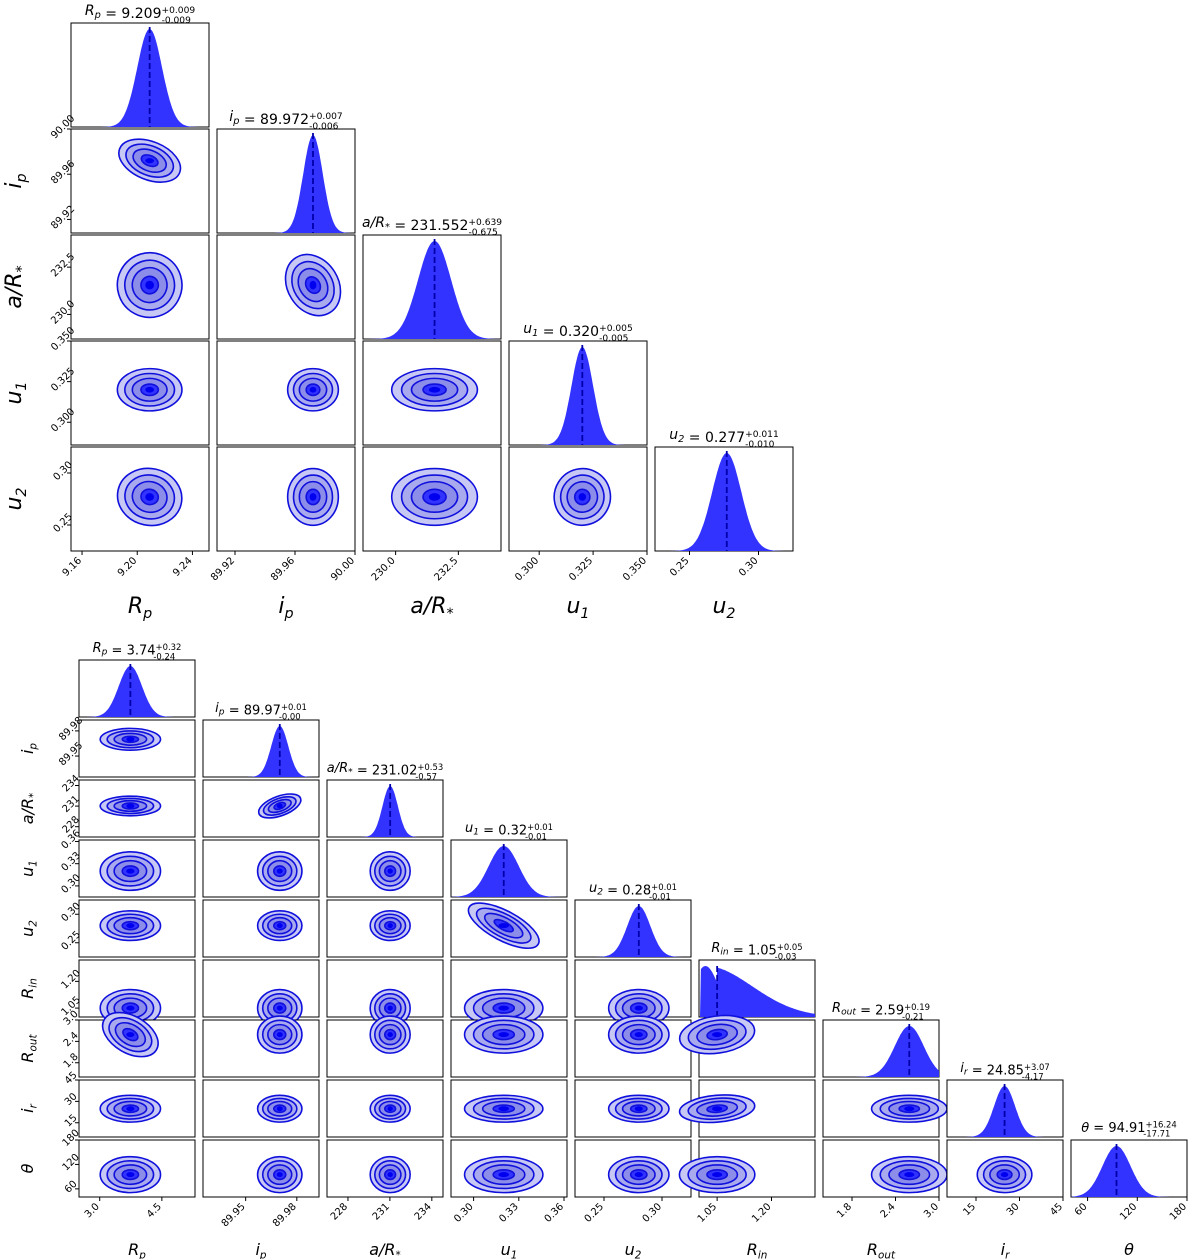 The height and width of the screenshot is (1259, 1200). What do you see at coordinates (137, 748) in the screenshot?
I see `contour-i_p-vs-R_p` at bounding box center [137, 748].